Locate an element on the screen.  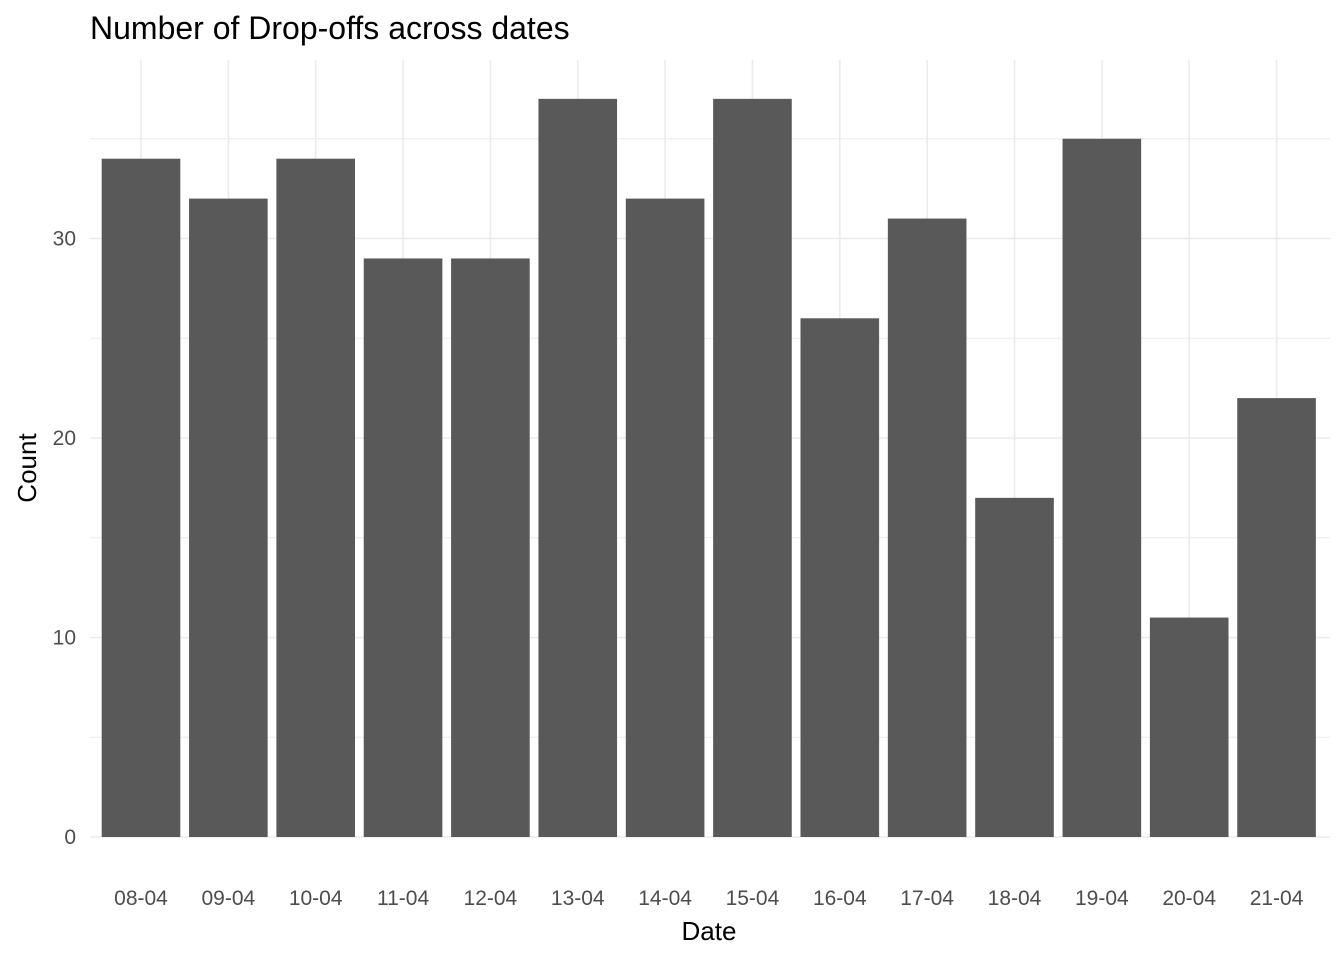
y-tick-label: 20 is located at coordinates (64, 438).